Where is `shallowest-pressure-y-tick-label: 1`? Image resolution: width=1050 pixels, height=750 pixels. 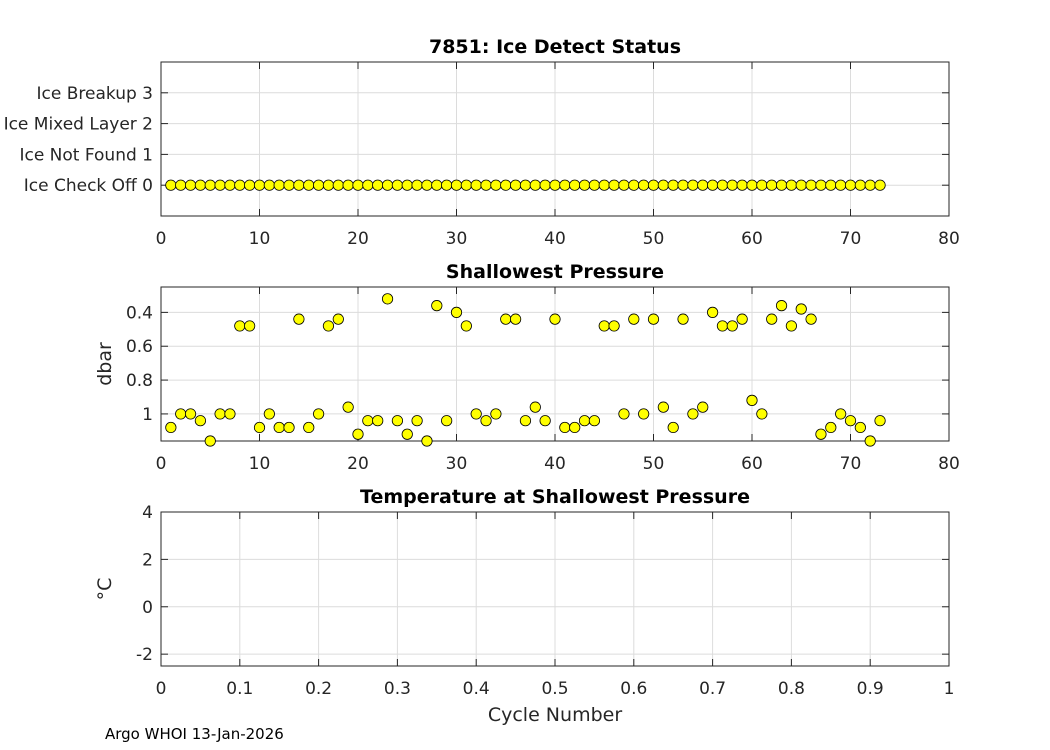 shallowest-pressure-y-tick-label: 1 is located at coordinates (147, 415).